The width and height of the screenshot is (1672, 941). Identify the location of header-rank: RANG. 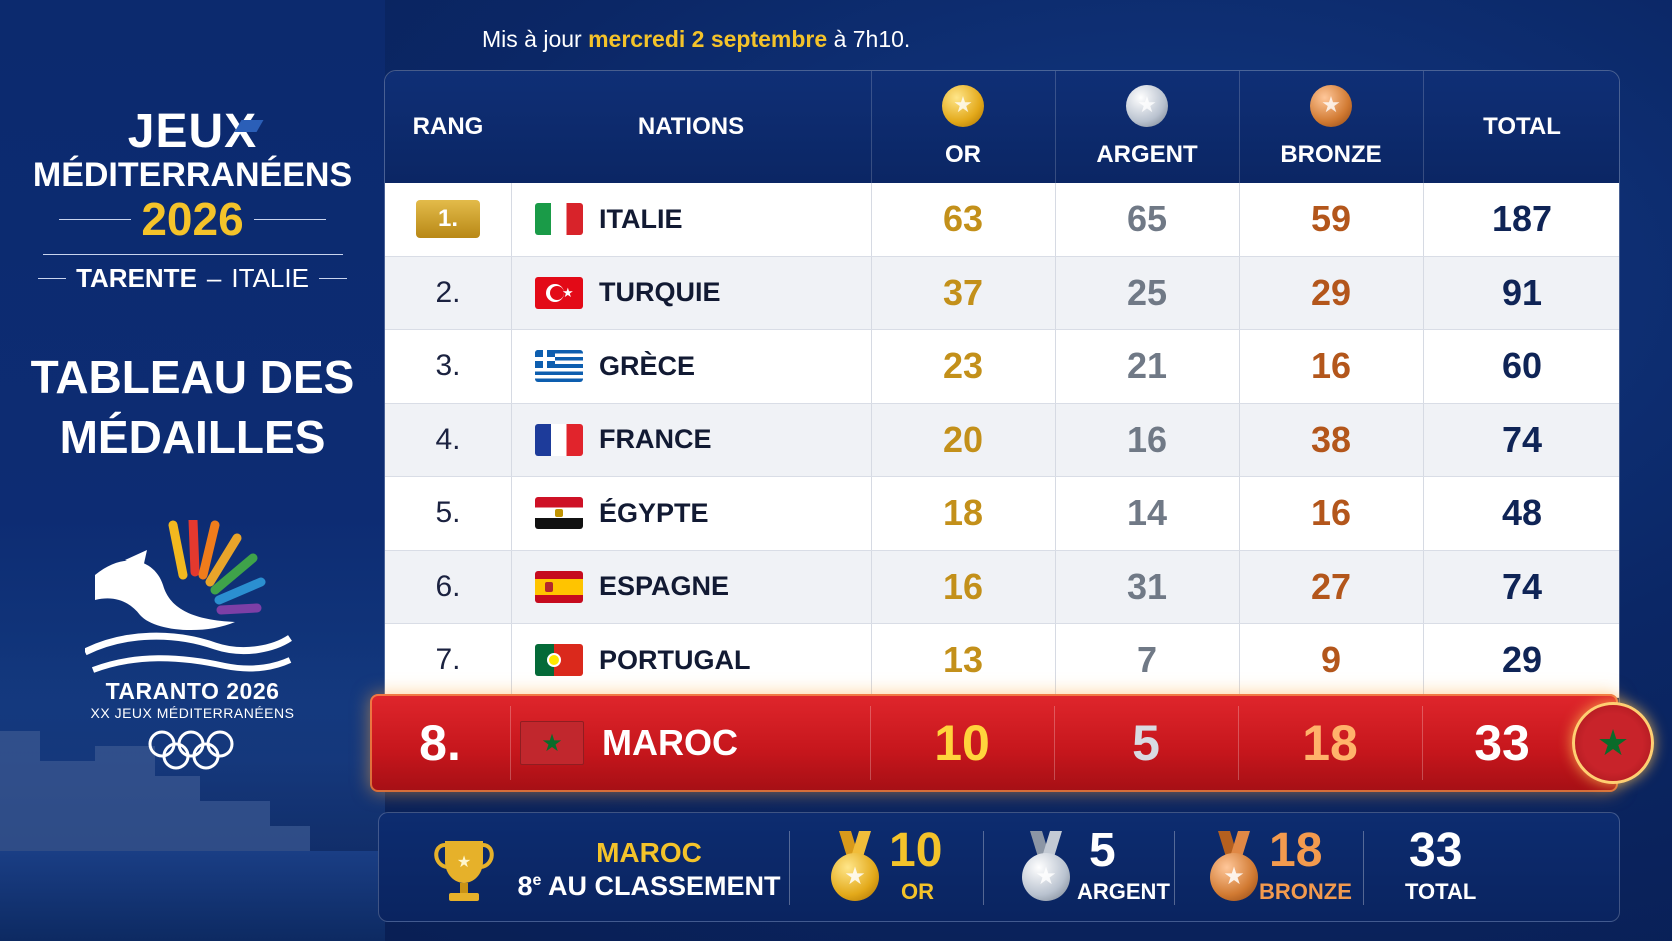
(448, 127).